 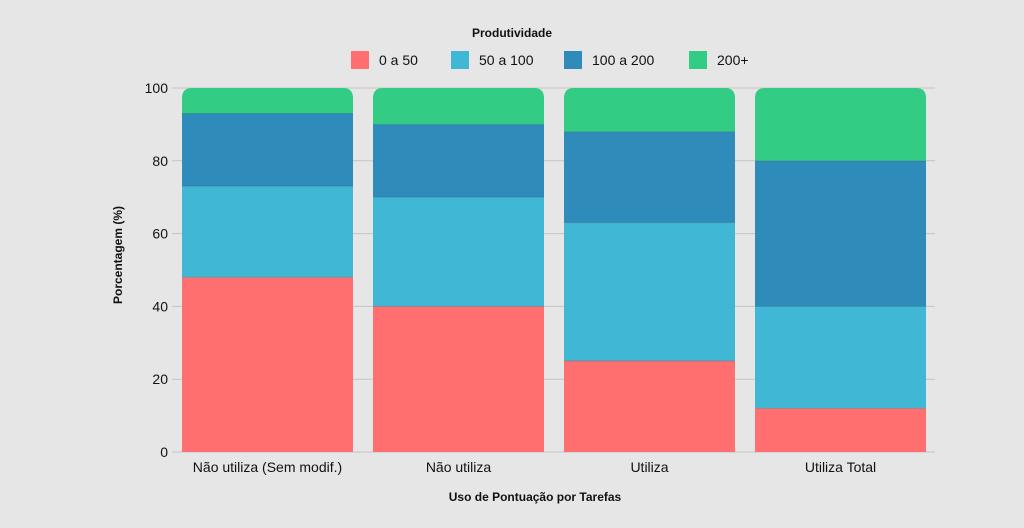 What do you see at coordinates (506, 60) in the screenshot?
I see `legend-label-1: 50 a 100` at bounding box center [506, 60].